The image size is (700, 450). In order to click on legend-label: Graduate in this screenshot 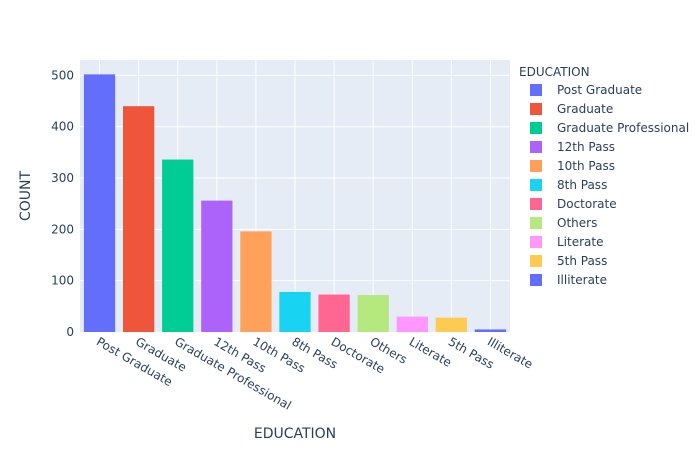, I will do `click(585, 109)`.